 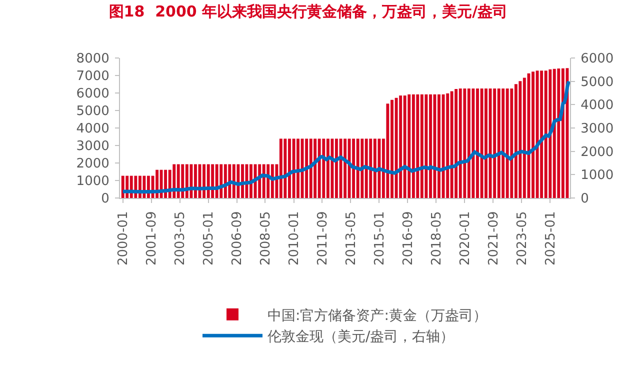 I want to click on x-tick-label: 2016-09, so click(x=408, y=238).